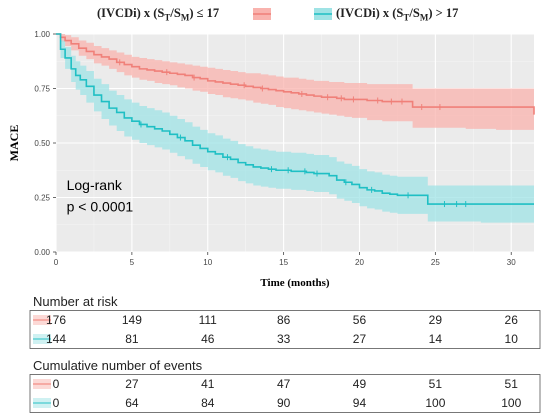 The width and height of the screenshot is (550, 419). I want to click on risk-cell: 86, so click(284, 320).